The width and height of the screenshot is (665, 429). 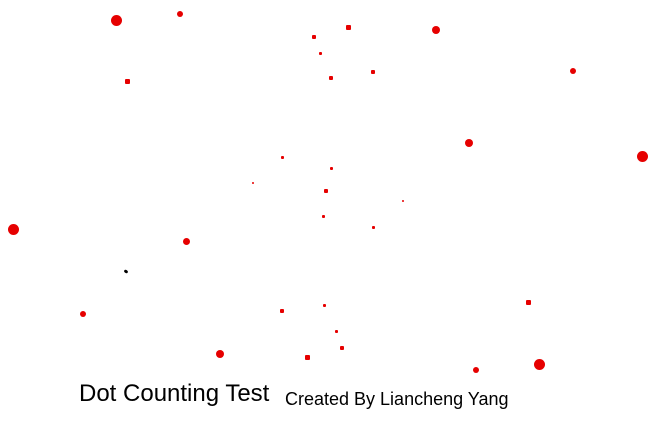 What do you see at coordinates (397, 399) in the screenshot?
I see `credit-line: Created By Liancheng Yang` at bounding box center [397, 399].